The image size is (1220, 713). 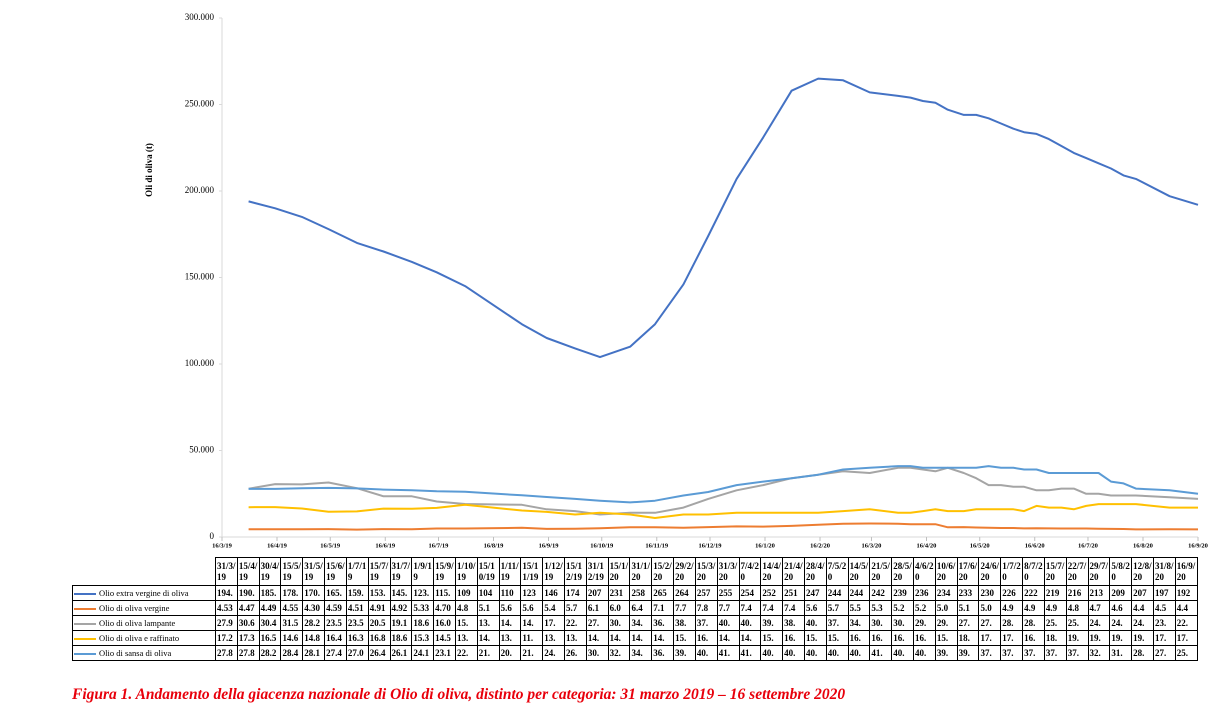 What do you see at coordinates (466, 593) in the screenshot?
I see `table-cell: 109` at bounding box center [466, 593].